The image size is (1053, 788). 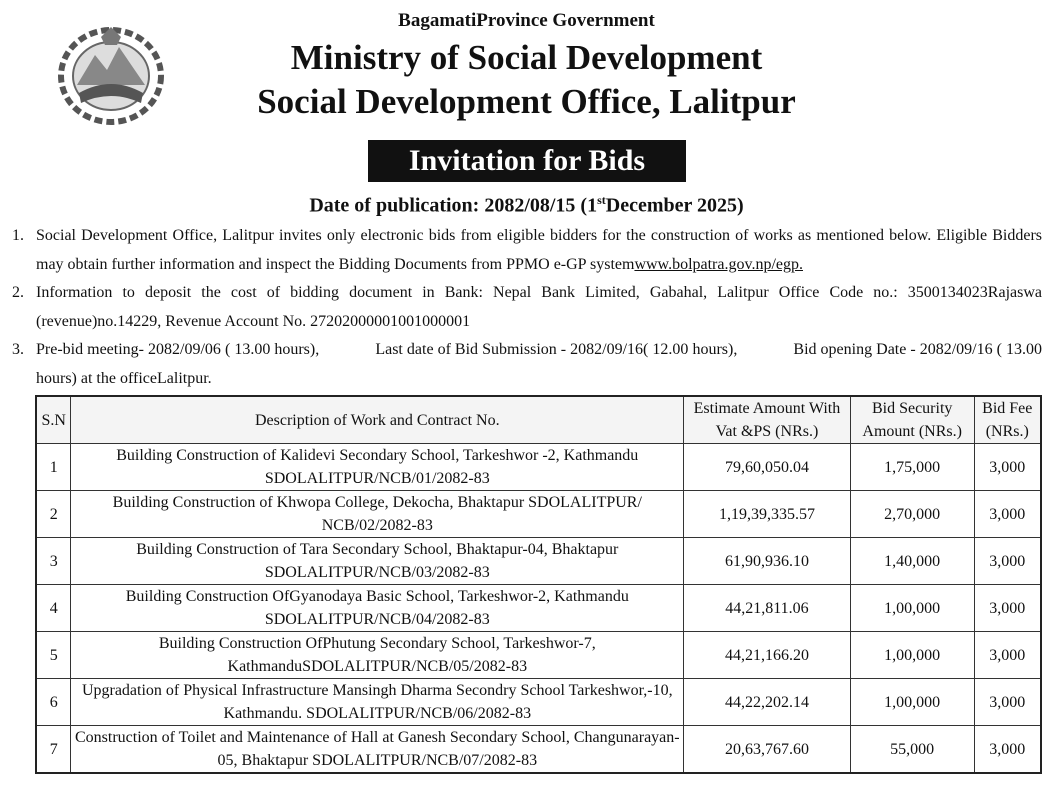 What do you see at coordinates (674, 205) in the screenshot?
I see `date-text: December 2025)` at bounding box center [674, 205].